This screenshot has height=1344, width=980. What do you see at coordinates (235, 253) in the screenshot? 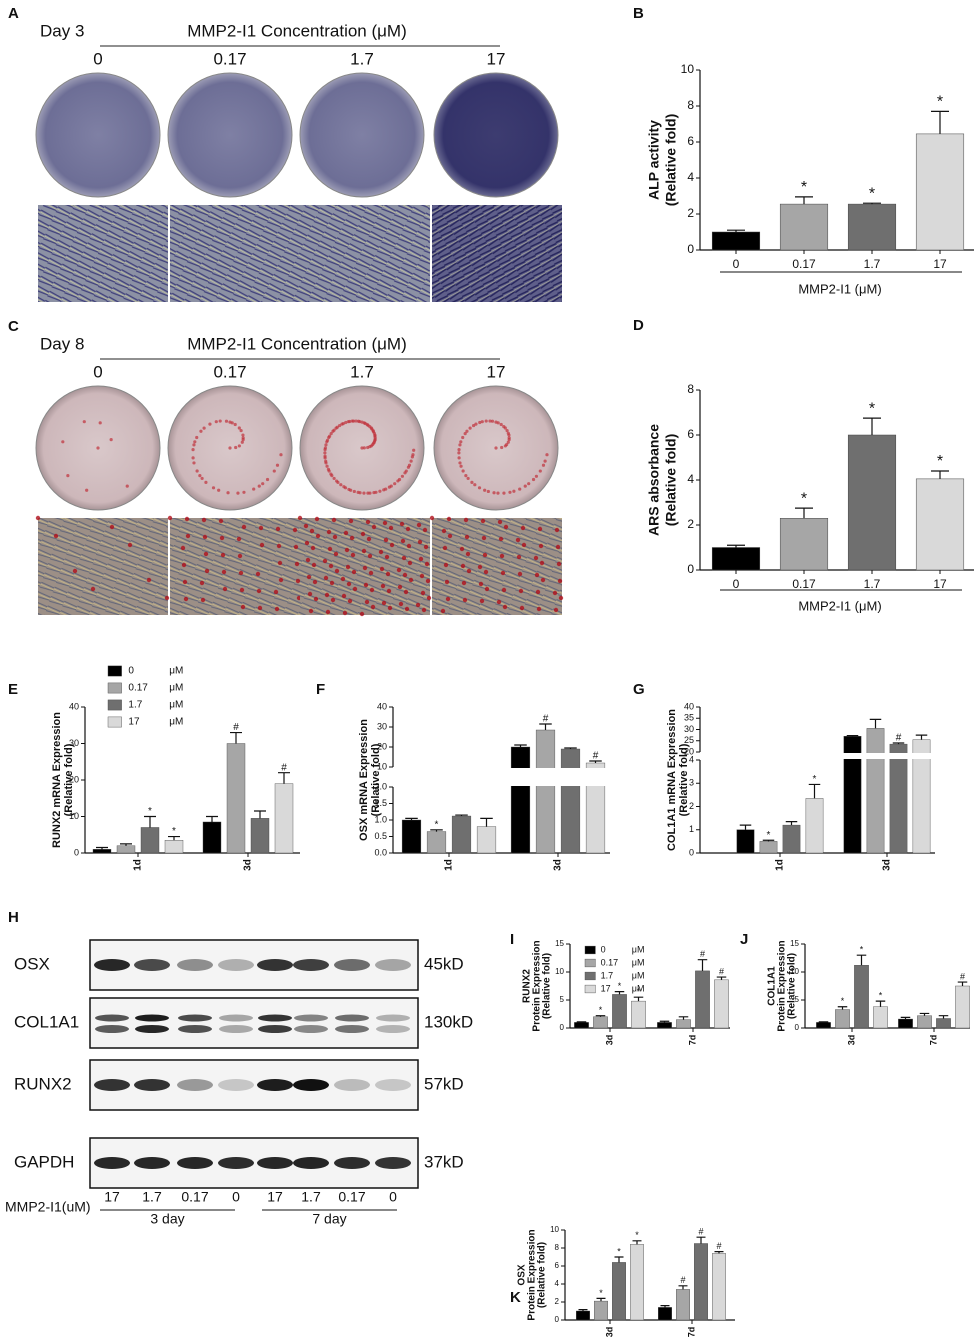
I see `micrograph` at bounding box center [235, 253].